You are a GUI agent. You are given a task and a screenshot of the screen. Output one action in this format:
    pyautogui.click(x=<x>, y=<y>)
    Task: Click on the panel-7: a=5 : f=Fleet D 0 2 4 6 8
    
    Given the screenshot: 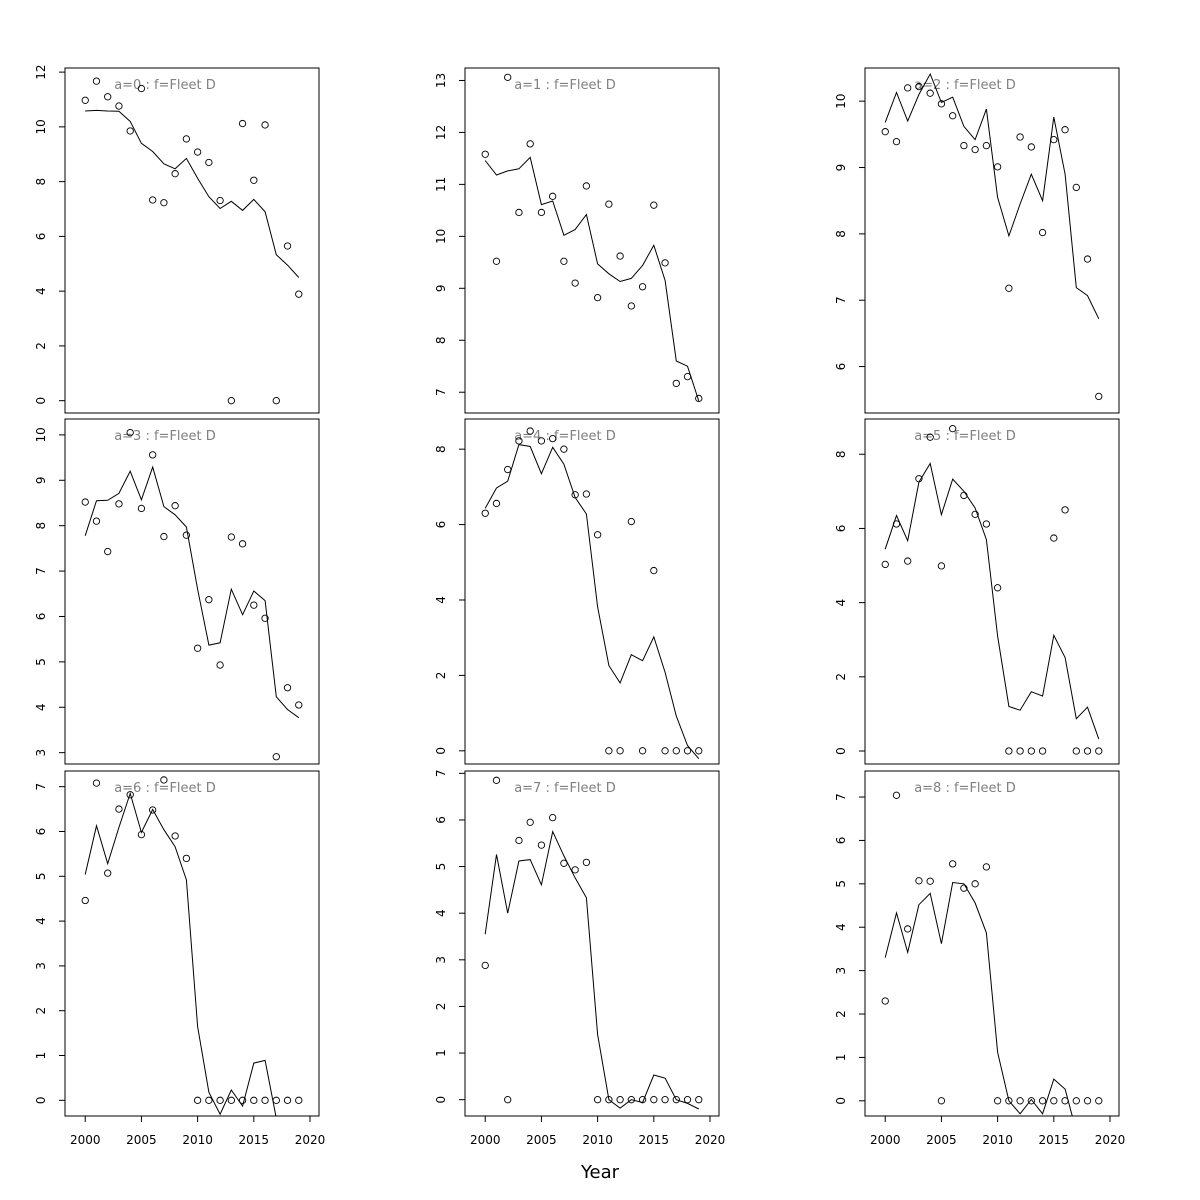 What is the action you would take?
    pyautogui.click(x=977, y=591)
    